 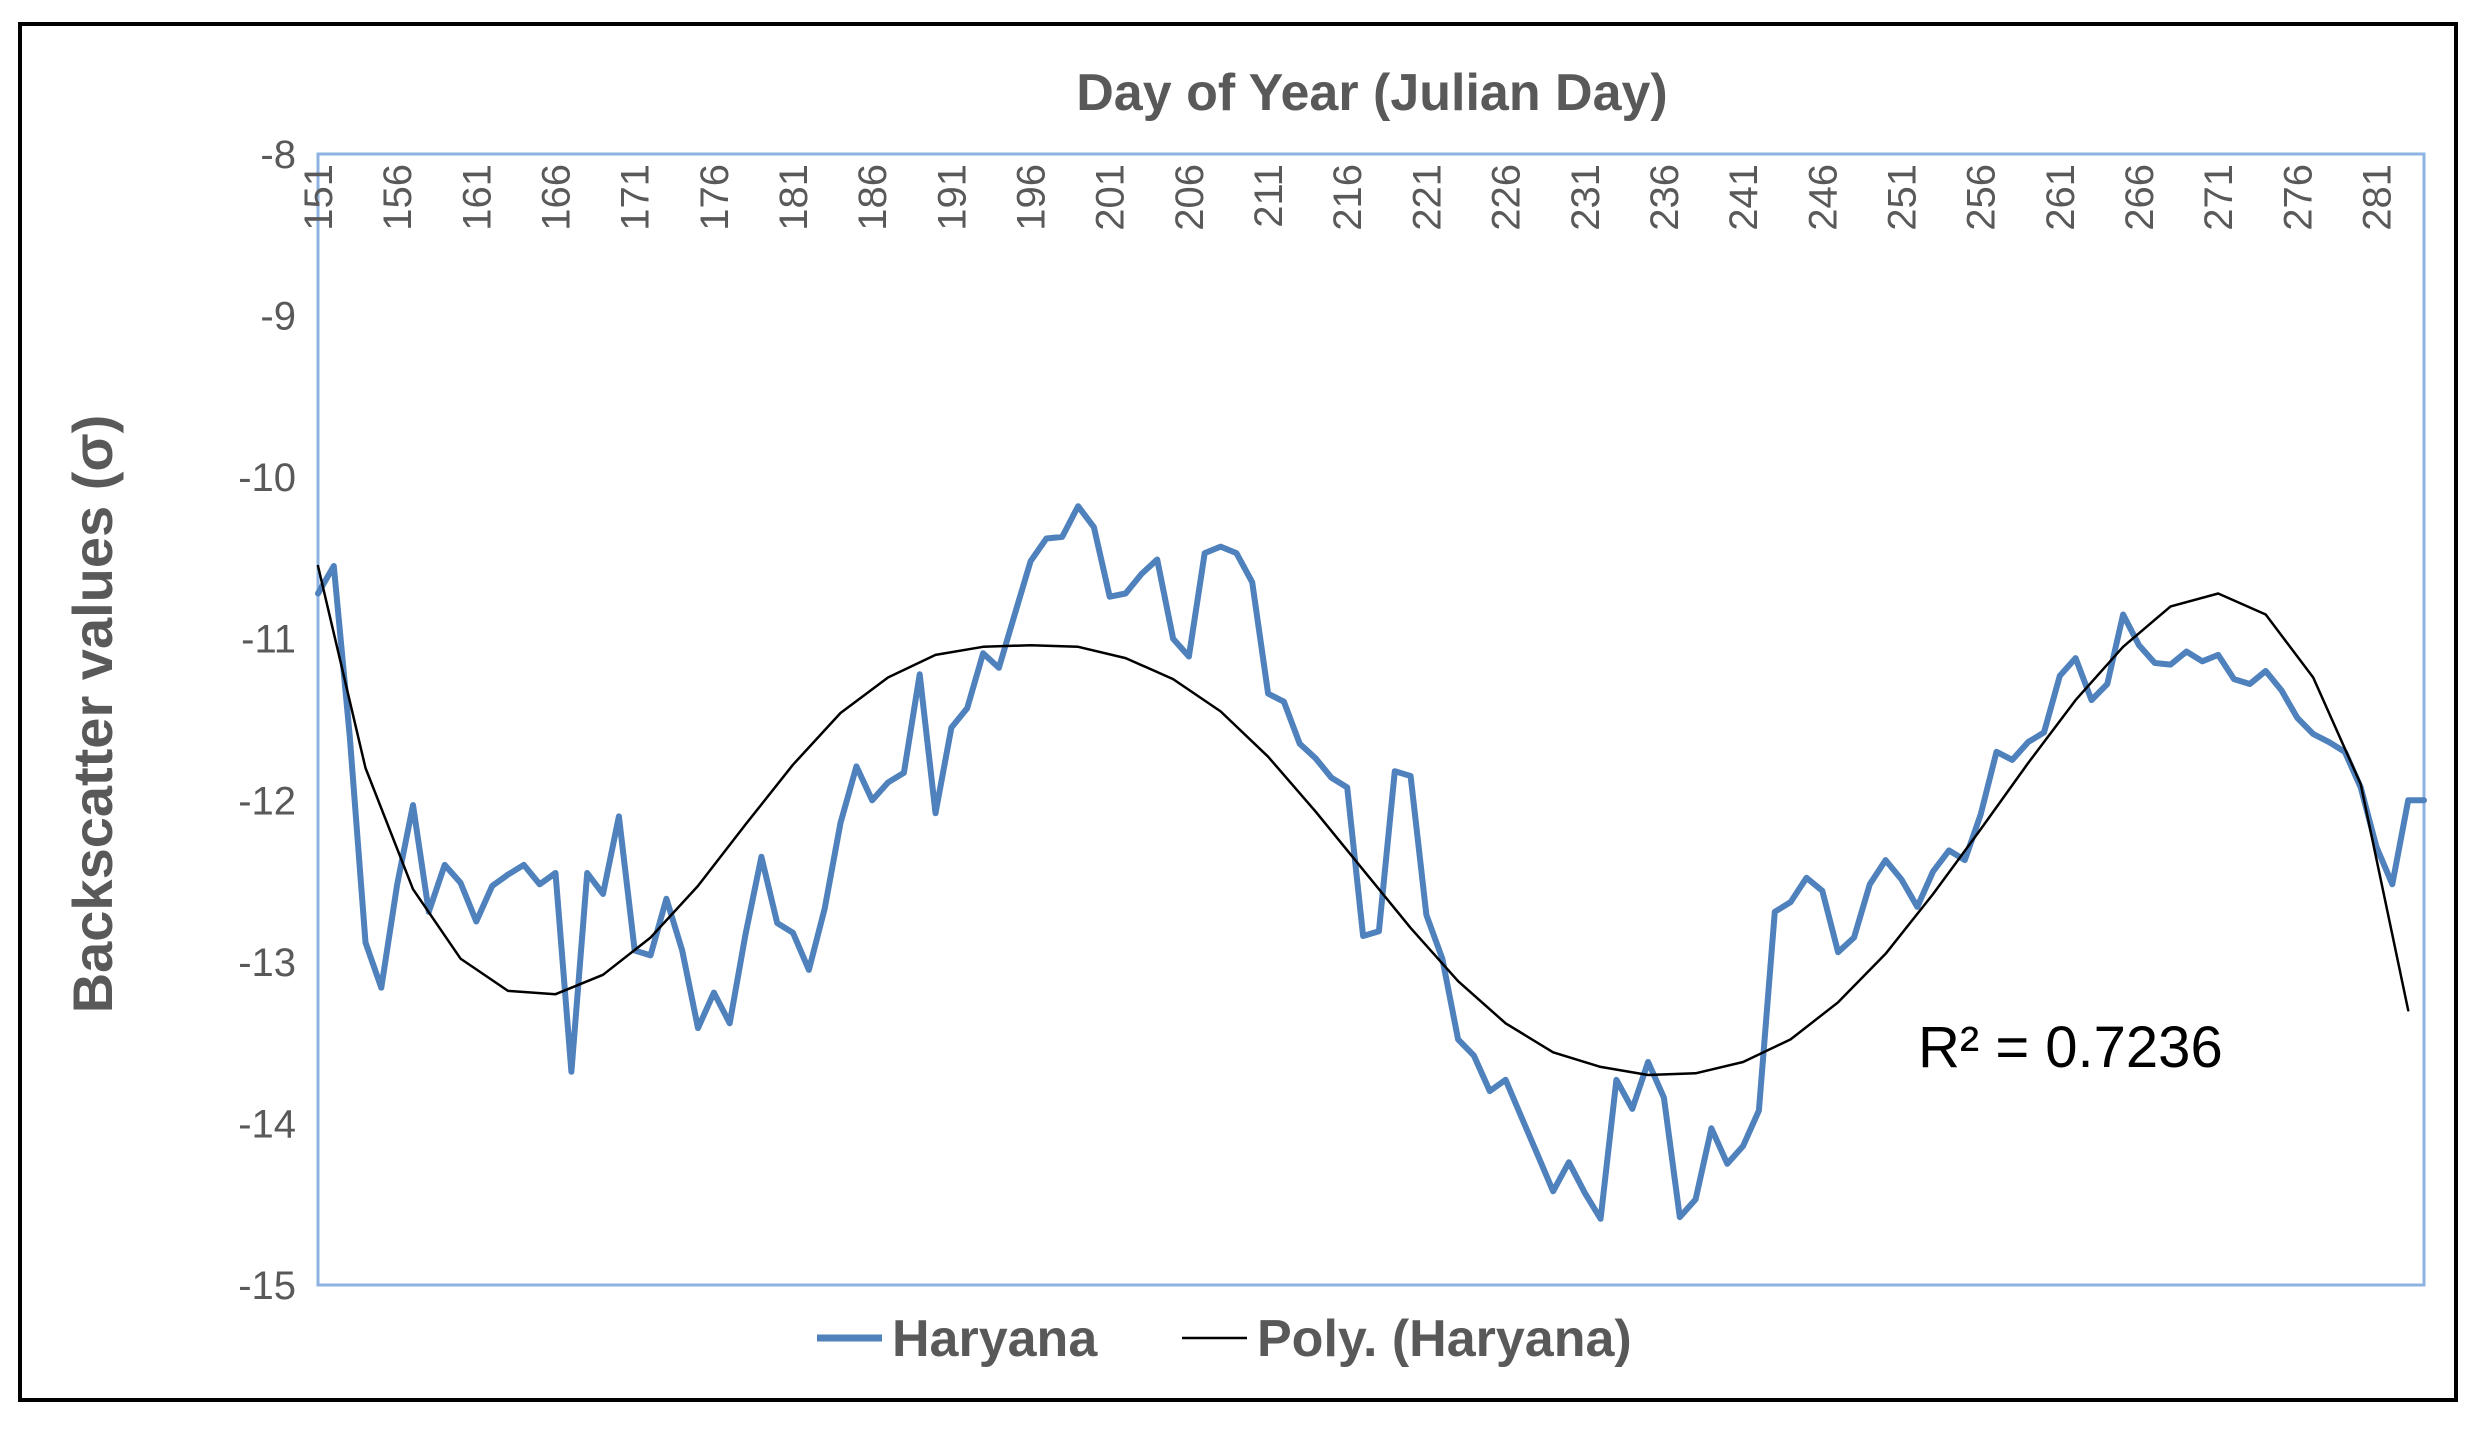 I want to click on x-tick-label: 266, so click(x=2140, y=197).